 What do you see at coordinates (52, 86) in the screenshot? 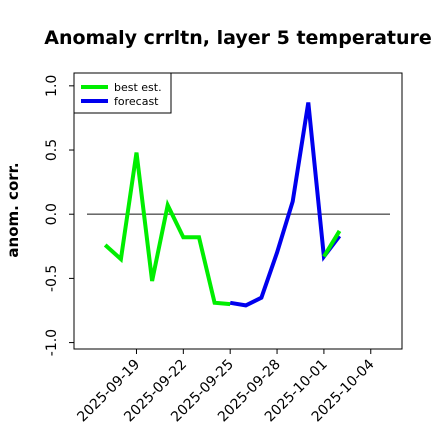
I see `y-tick-label: 1.0` at bounding box center [52, 86].